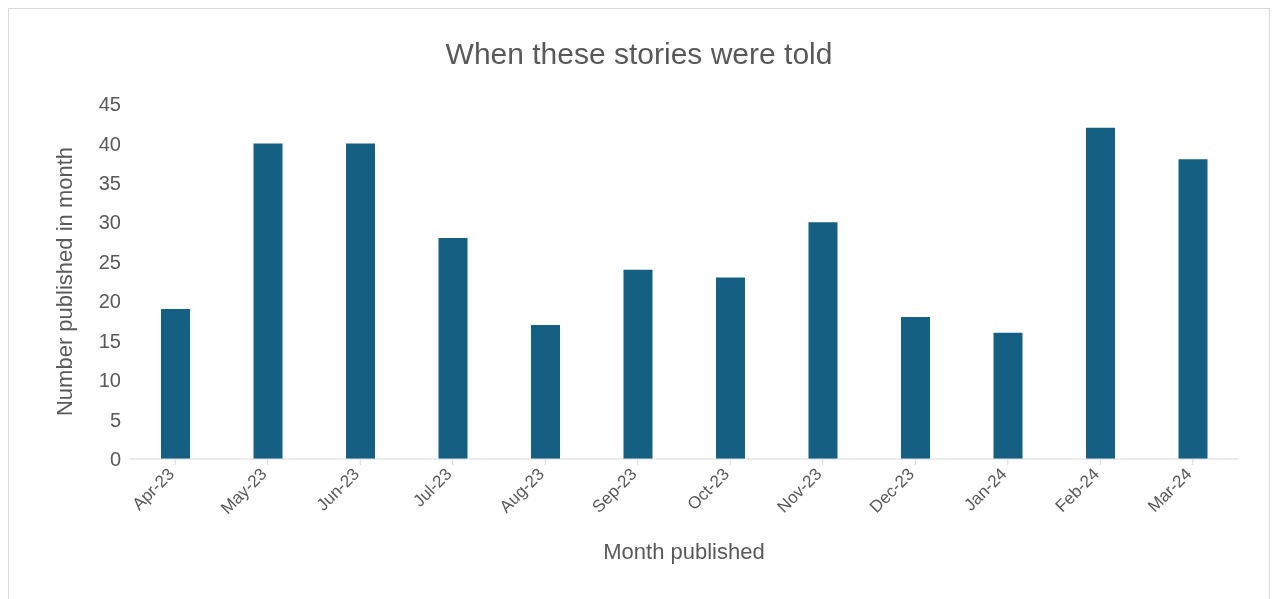 Image resolution: width=1277 pixels, height=599 pixels. I want to click on y-tick-label: 20, so click(109, 301).